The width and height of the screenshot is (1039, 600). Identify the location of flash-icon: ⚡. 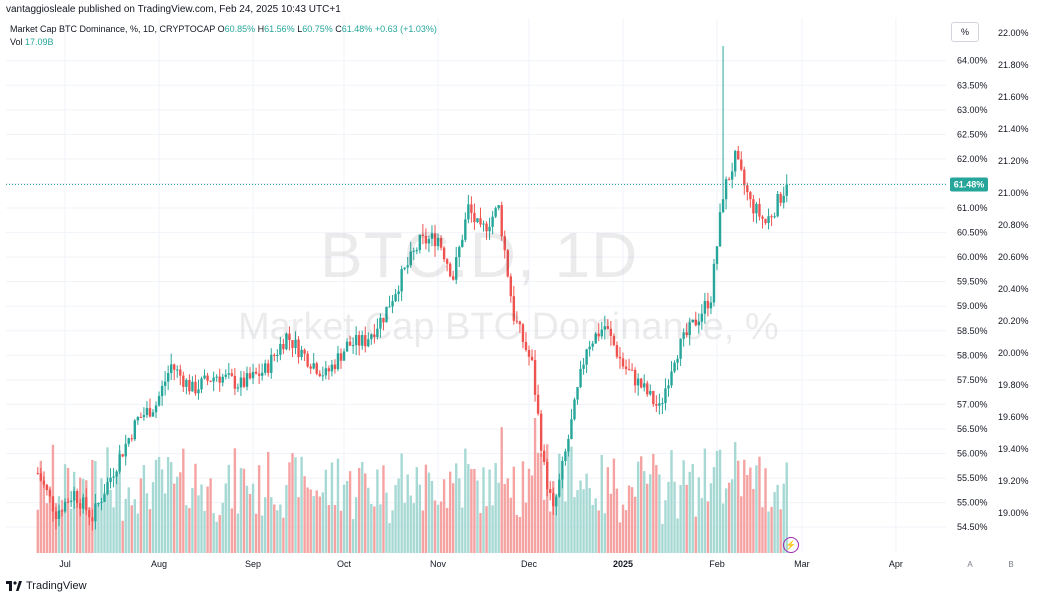
(791, 545).